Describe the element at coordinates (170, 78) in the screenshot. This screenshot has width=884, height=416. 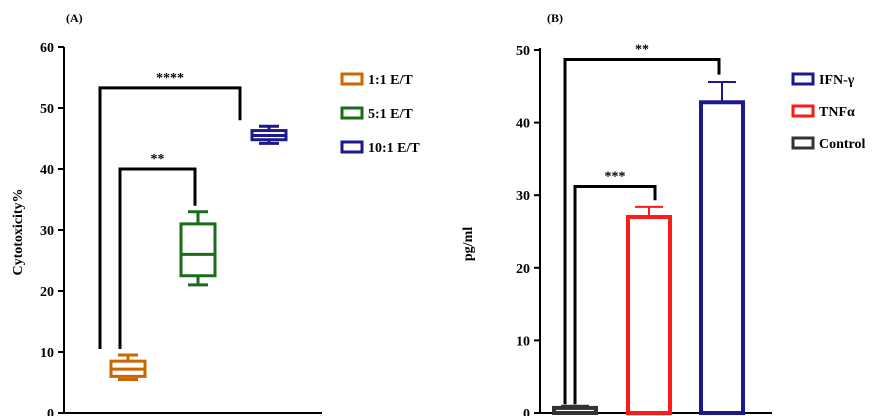
I see `panel-a-sig-outer-bracket-label: ****` at that location.